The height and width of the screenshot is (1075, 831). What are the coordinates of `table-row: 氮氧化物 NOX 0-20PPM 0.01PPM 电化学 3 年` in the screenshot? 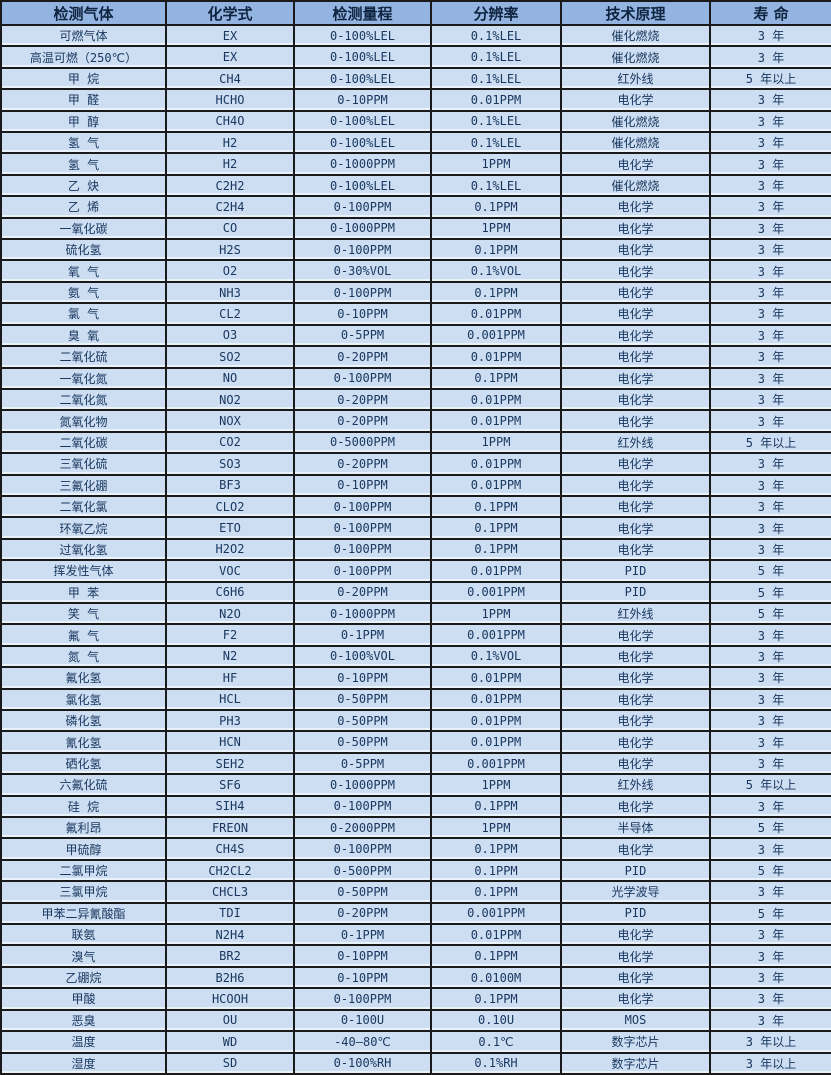 It's located at (415, 421).